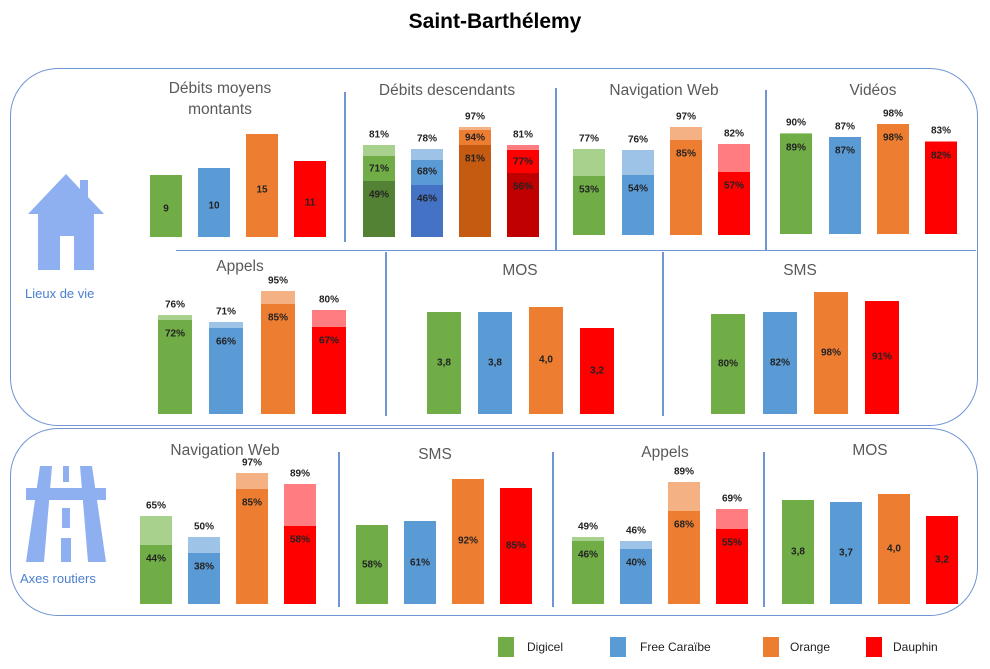 The image size is (990, 669). Describe the element at coordinates (780, 363) in the screenshot. I see `data-label-free-caraibe: 82%` at that location.